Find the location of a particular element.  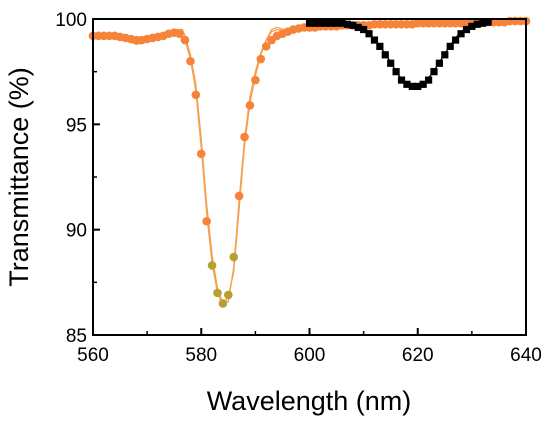

x-tick-label: 600 is located at coordinates (310, 355).